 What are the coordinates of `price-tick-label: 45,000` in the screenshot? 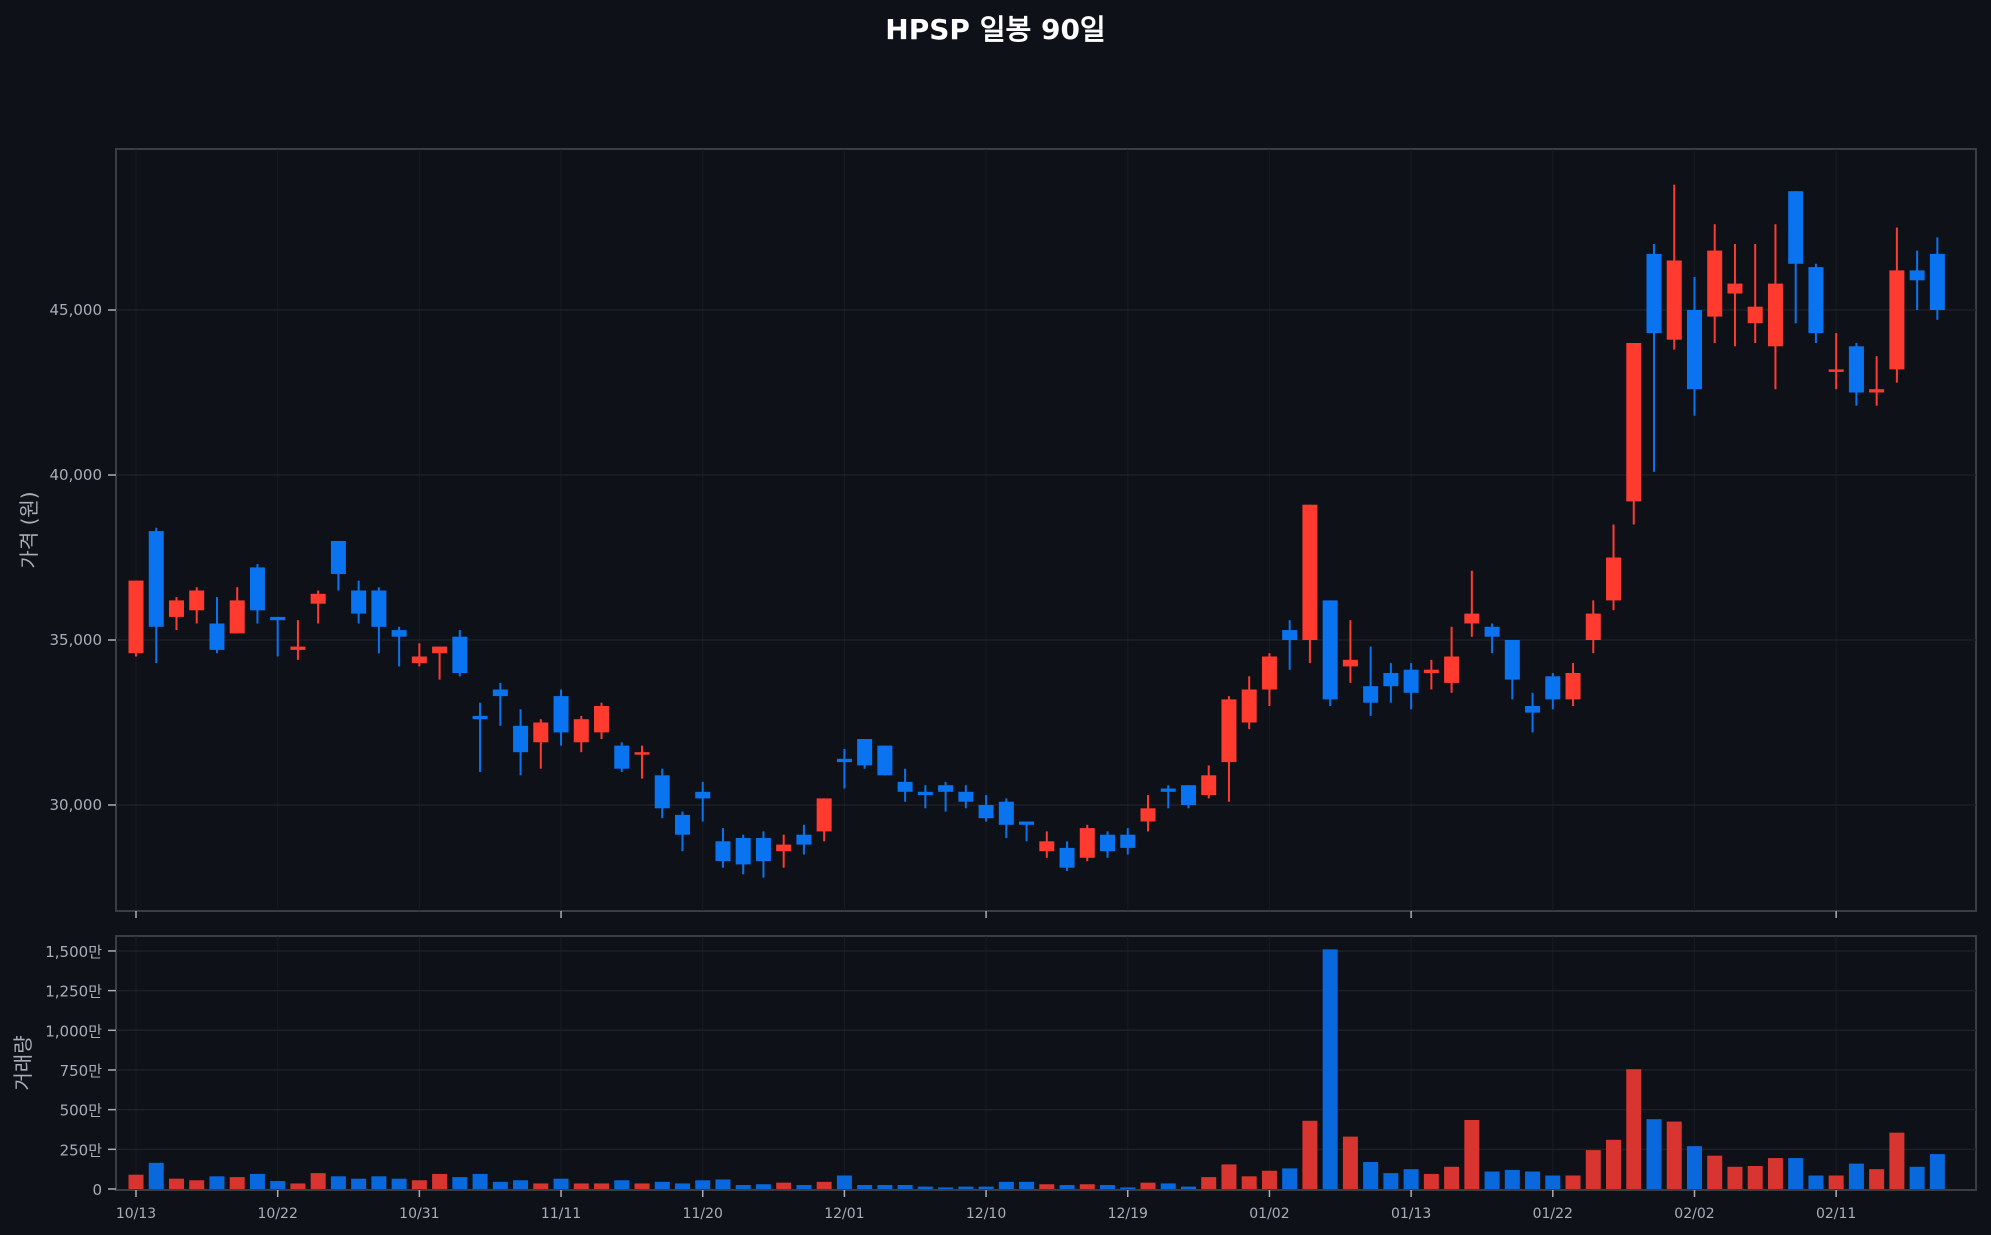 It's located at (76, 310).